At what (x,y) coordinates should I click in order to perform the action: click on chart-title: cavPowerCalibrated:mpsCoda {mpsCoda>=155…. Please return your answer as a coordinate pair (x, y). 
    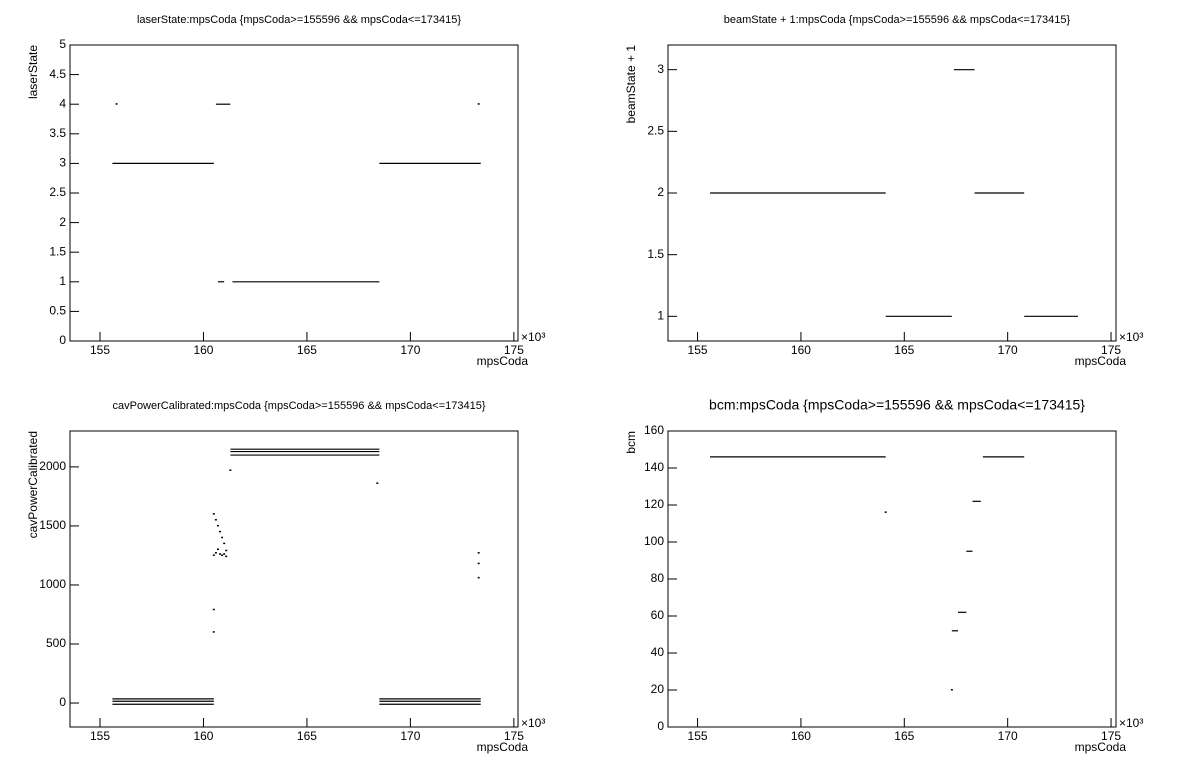
    Looking at the image, I should click on (298, 406).